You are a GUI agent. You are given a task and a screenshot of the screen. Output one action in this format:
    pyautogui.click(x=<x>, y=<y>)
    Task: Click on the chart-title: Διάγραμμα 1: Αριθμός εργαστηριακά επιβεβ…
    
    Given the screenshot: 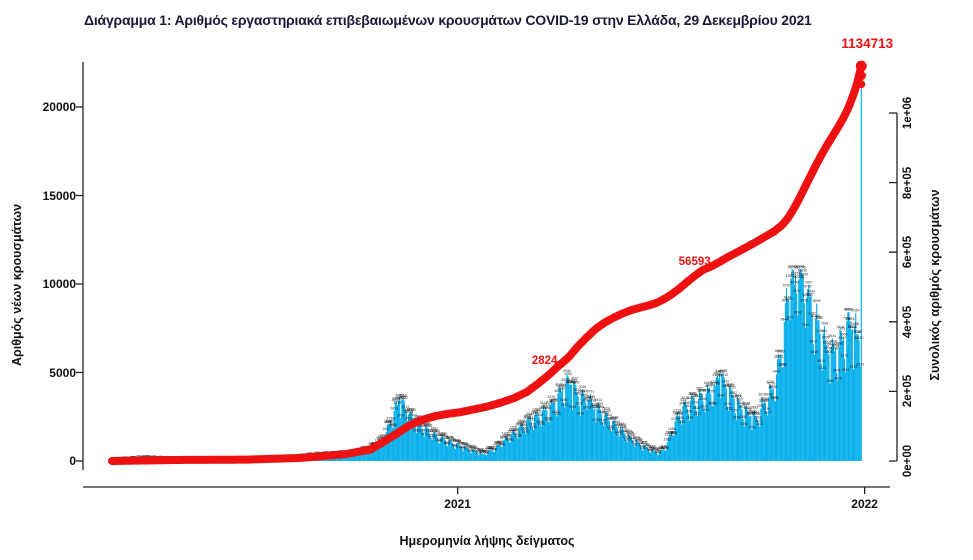 What is the action you would take?
    pyautogui.click(x=448, y=20)
    